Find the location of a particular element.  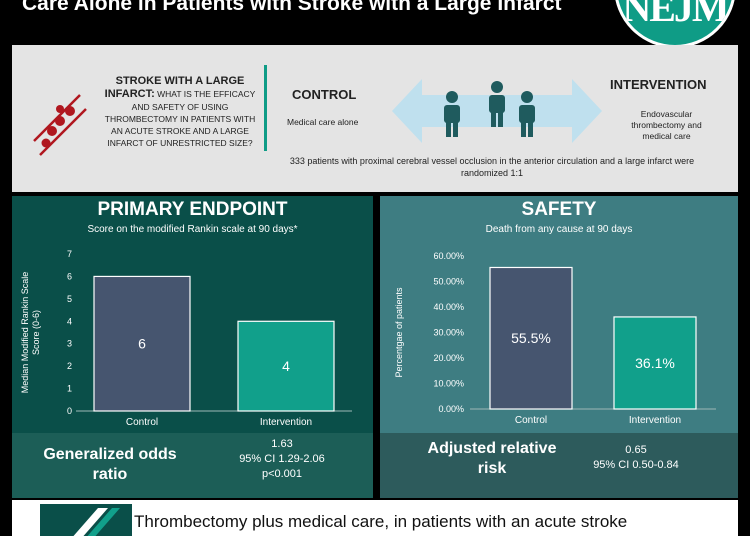

safety-stat-ci: 95% CI 0.50-0.84 is located at coordinates (636, 465).